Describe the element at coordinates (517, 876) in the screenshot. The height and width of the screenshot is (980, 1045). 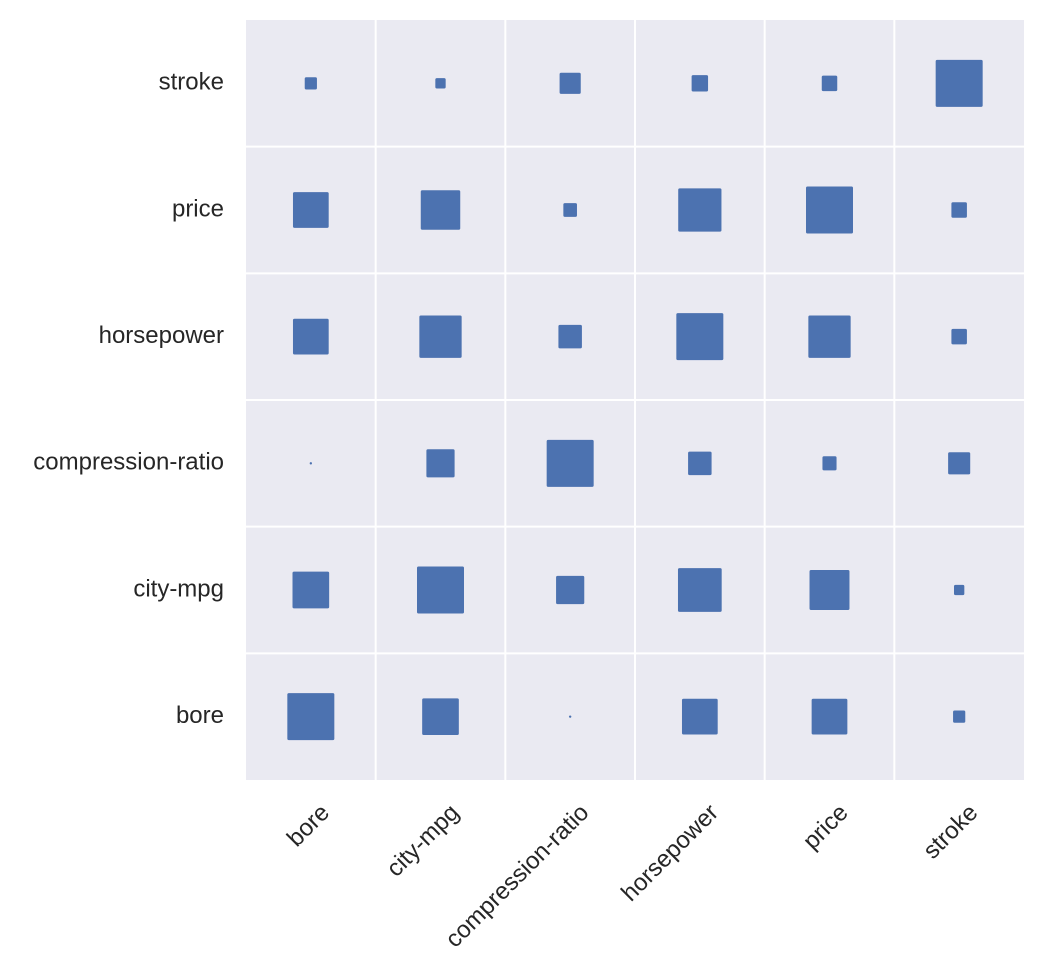
I see `x-tick-label-compression-ratio: compression-ratio` at that location.